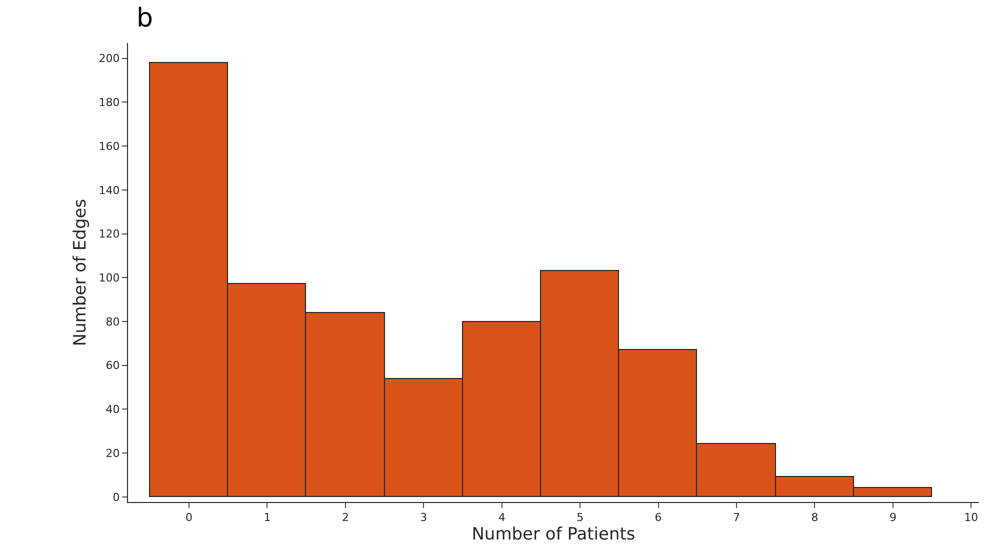 Image resolution: width=985 pixels, height=546 pixels. I want to click on chart-title: b, so click(145, 18).